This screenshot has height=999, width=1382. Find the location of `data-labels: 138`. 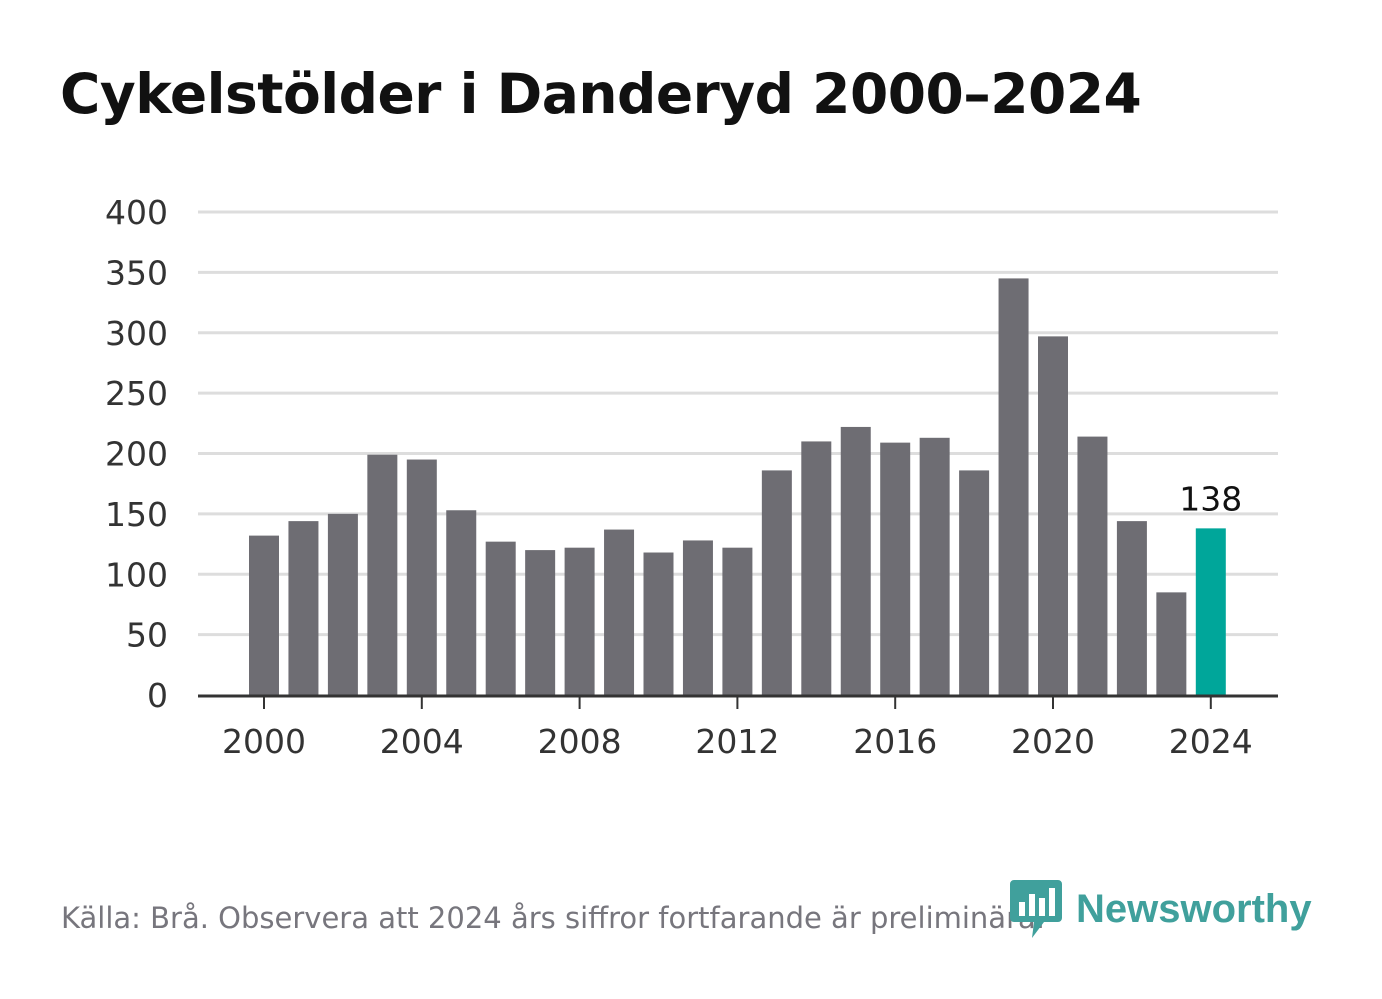

data-labels: 138 is located at coordinates (1210, 498).